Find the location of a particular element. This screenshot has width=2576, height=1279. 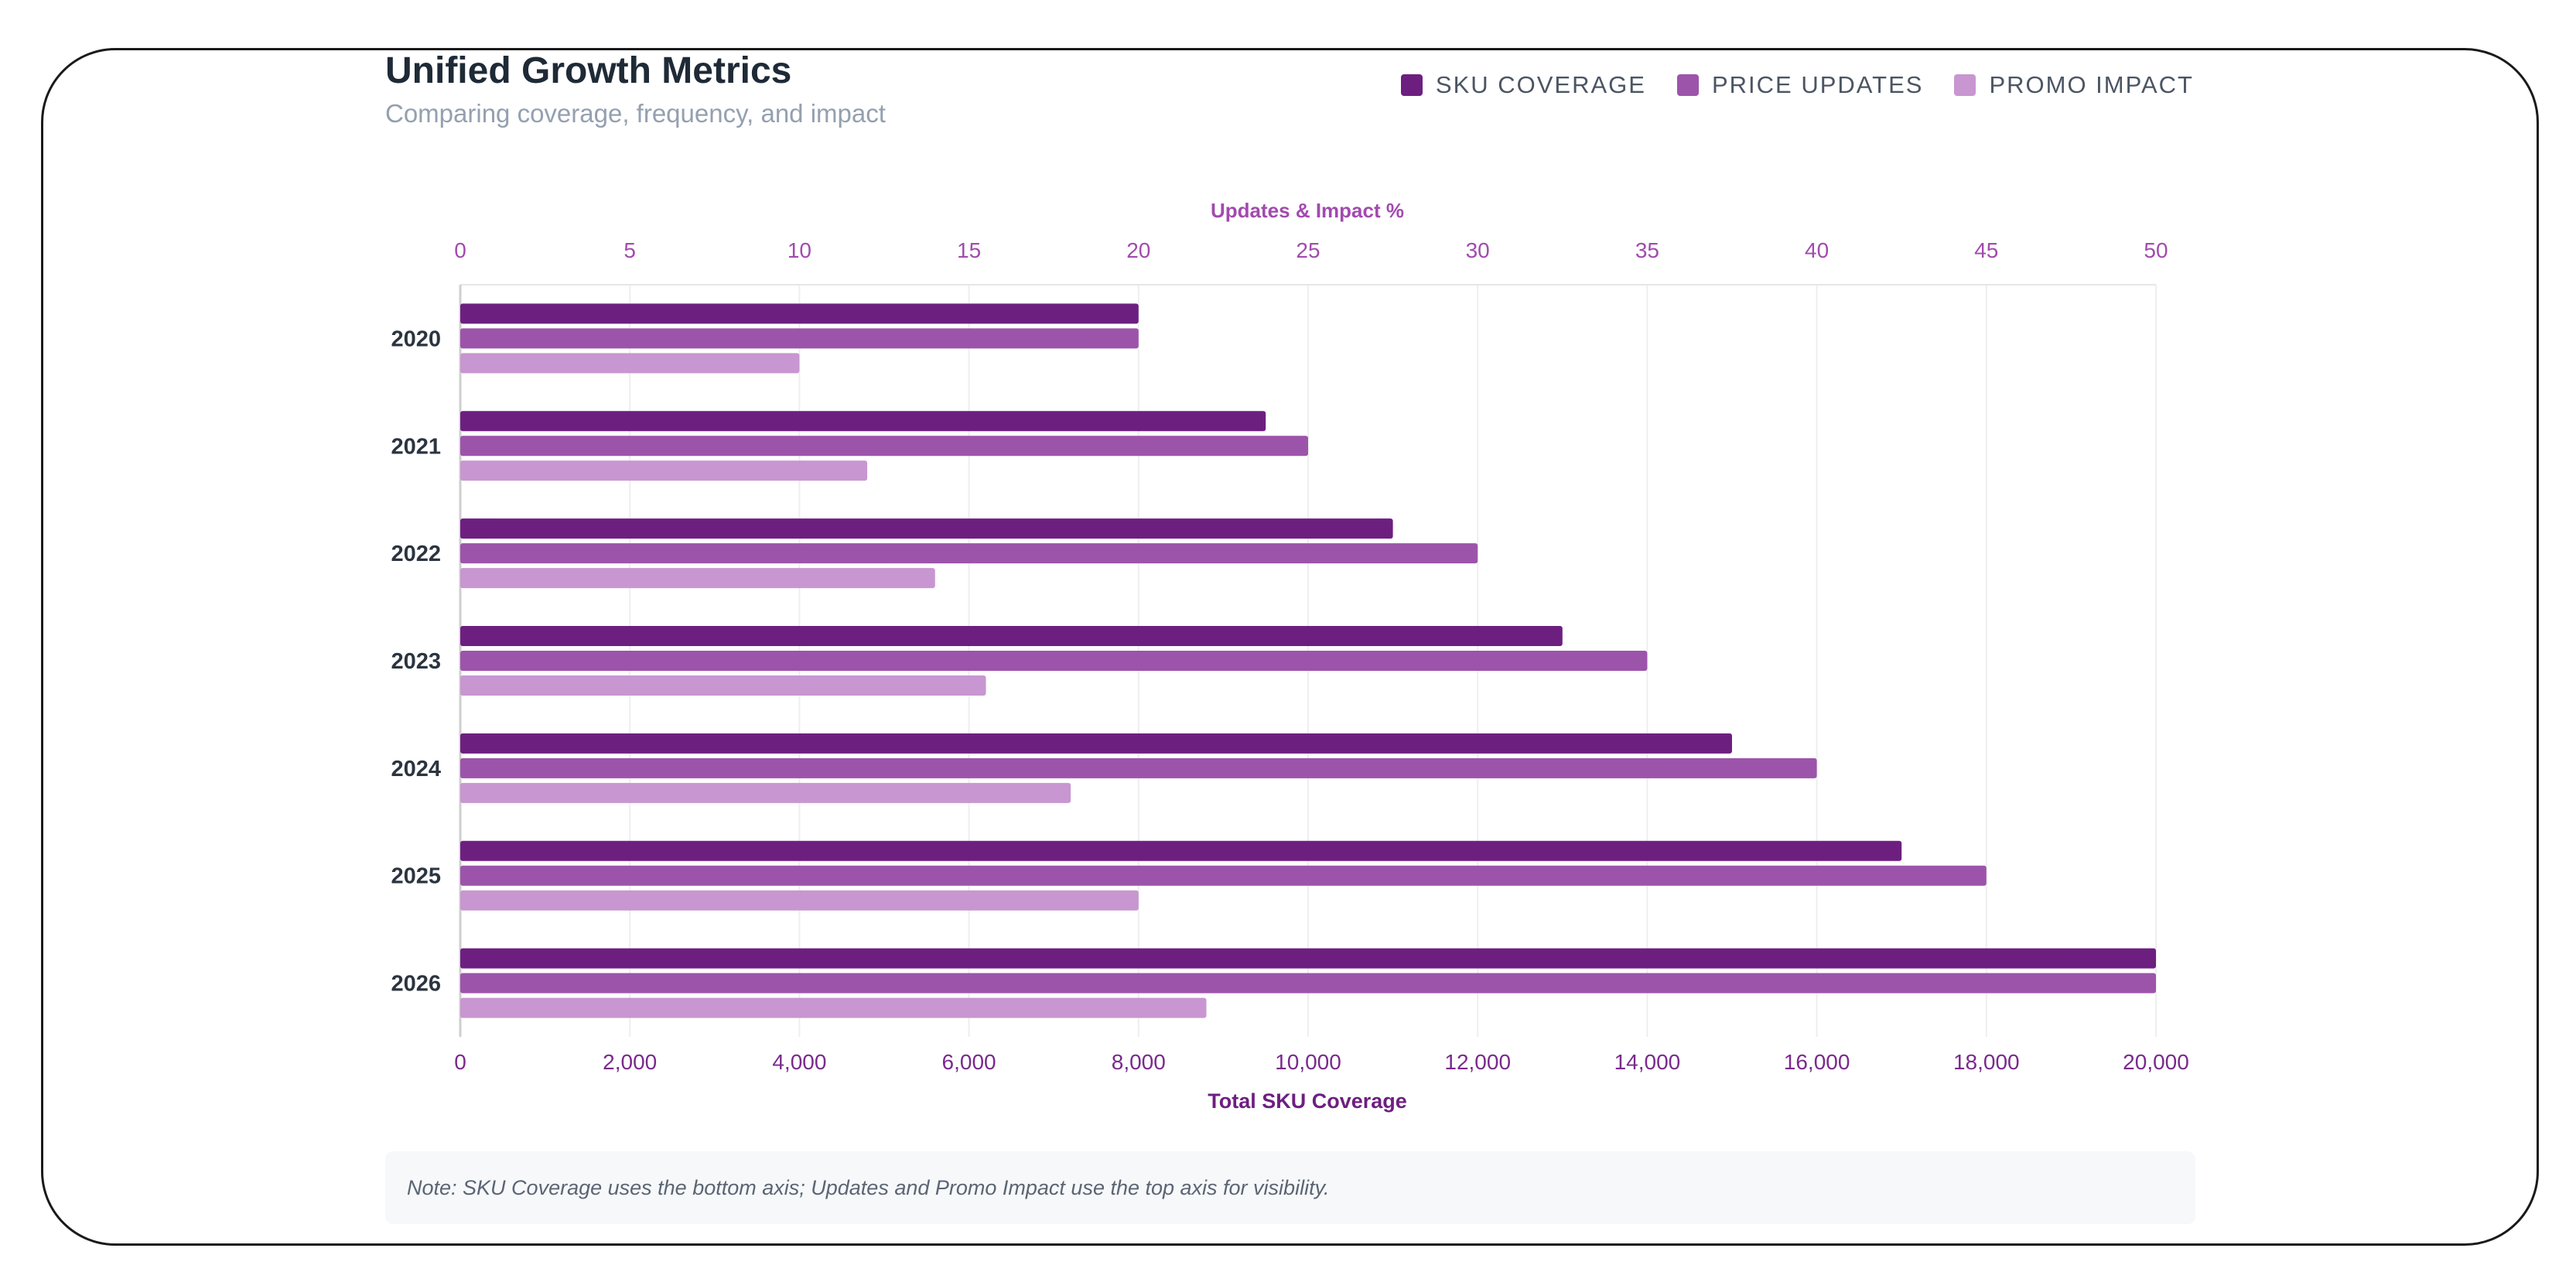

chart-legend: SKU COVERAGE PRICE UPDATES PROMO IMPACT is located at coordinates (1797, 85).